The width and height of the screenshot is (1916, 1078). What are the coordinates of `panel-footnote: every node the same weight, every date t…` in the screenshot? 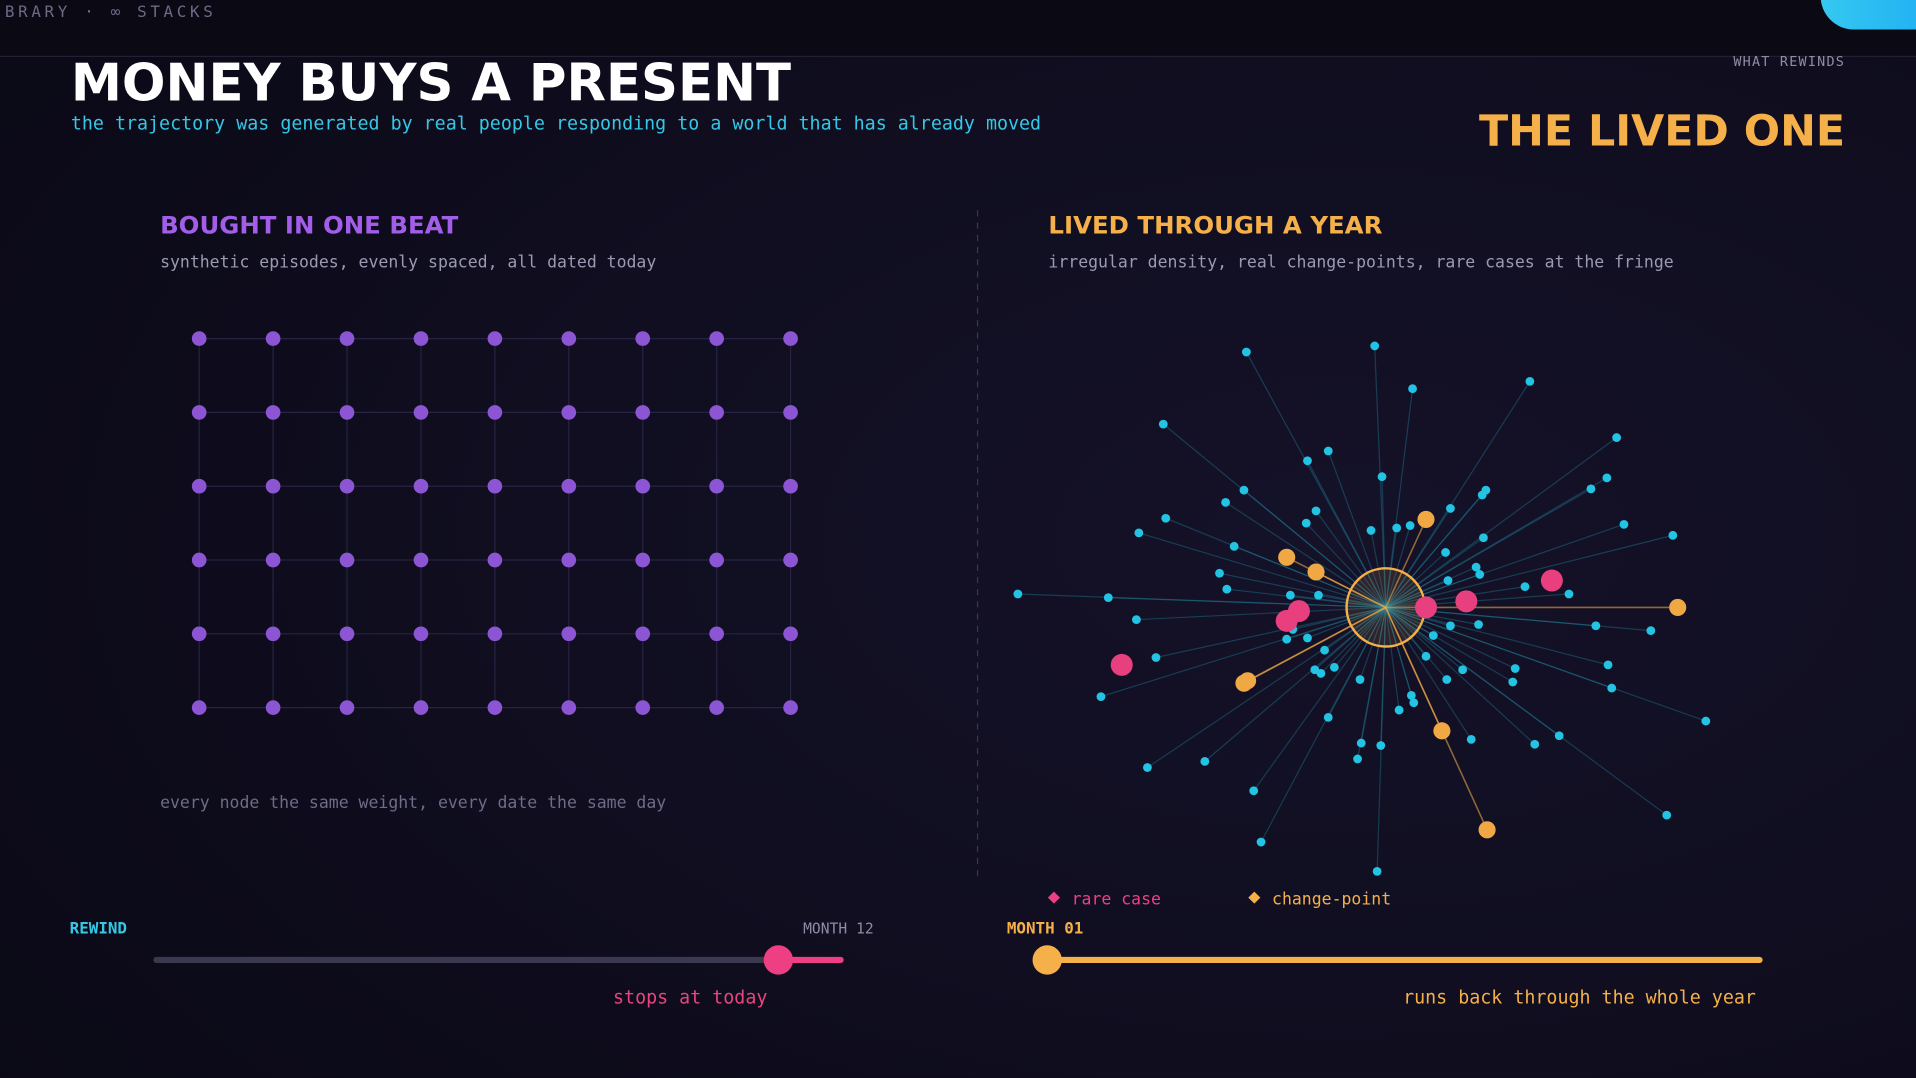 It's located at (413, 802).